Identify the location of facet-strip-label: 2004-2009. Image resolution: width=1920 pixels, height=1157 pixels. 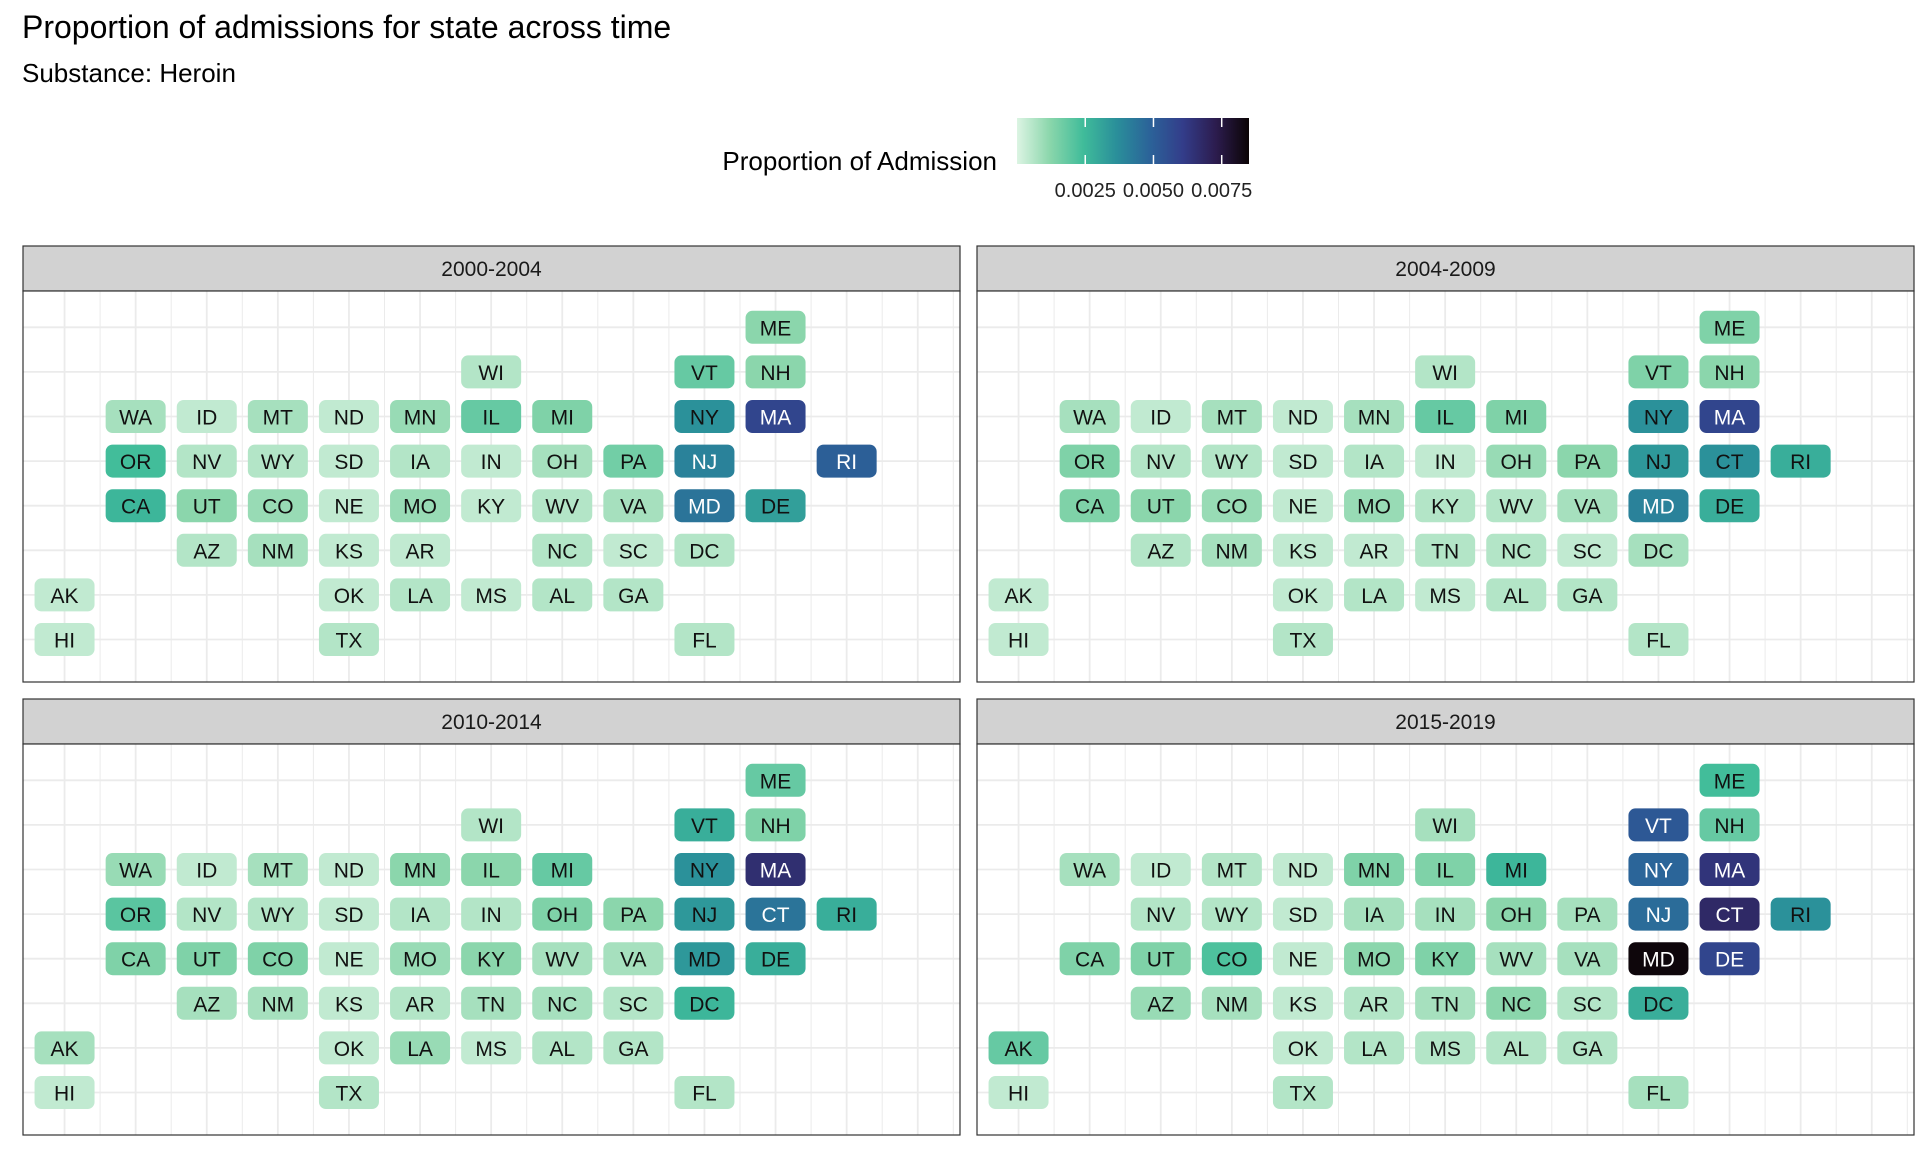
(1445, 269).